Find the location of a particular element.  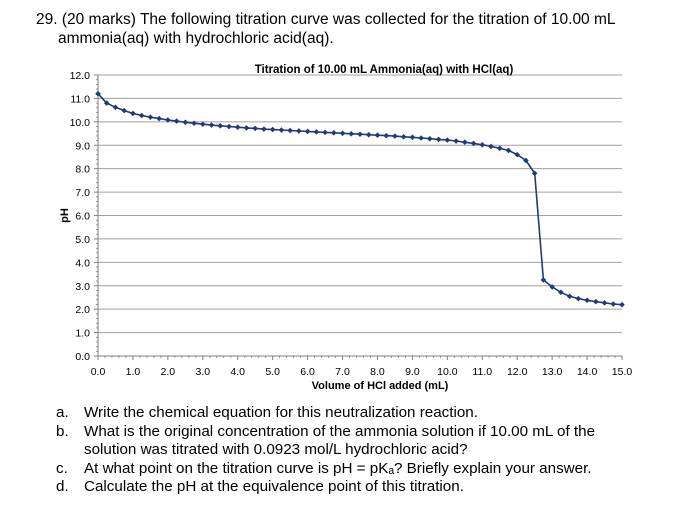

x-tick-label: 14.0 is located at coordinates (587, 372).